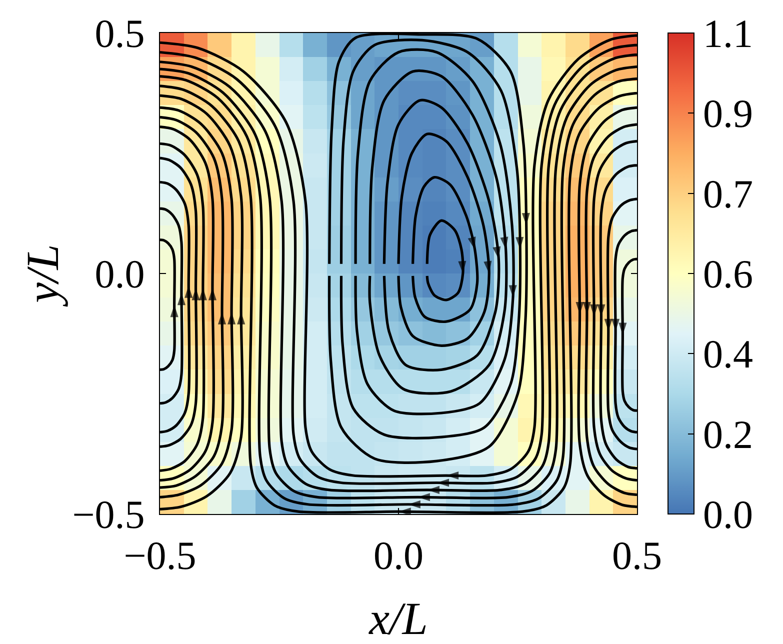 The height and width of the screenshot is (644, 783). What do you see at coordinates (728, 354) in the screenshot?
I see `color-bar-label: 0.4` at bounding box center [728, 354].